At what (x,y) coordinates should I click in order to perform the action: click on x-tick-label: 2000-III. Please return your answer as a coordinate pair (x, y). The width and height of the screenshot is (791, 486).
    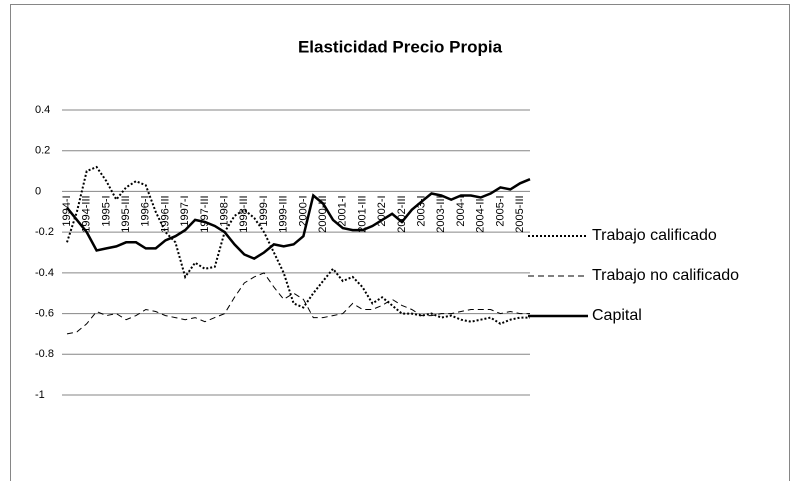
    Looking at the image, I should click on (323, 213).